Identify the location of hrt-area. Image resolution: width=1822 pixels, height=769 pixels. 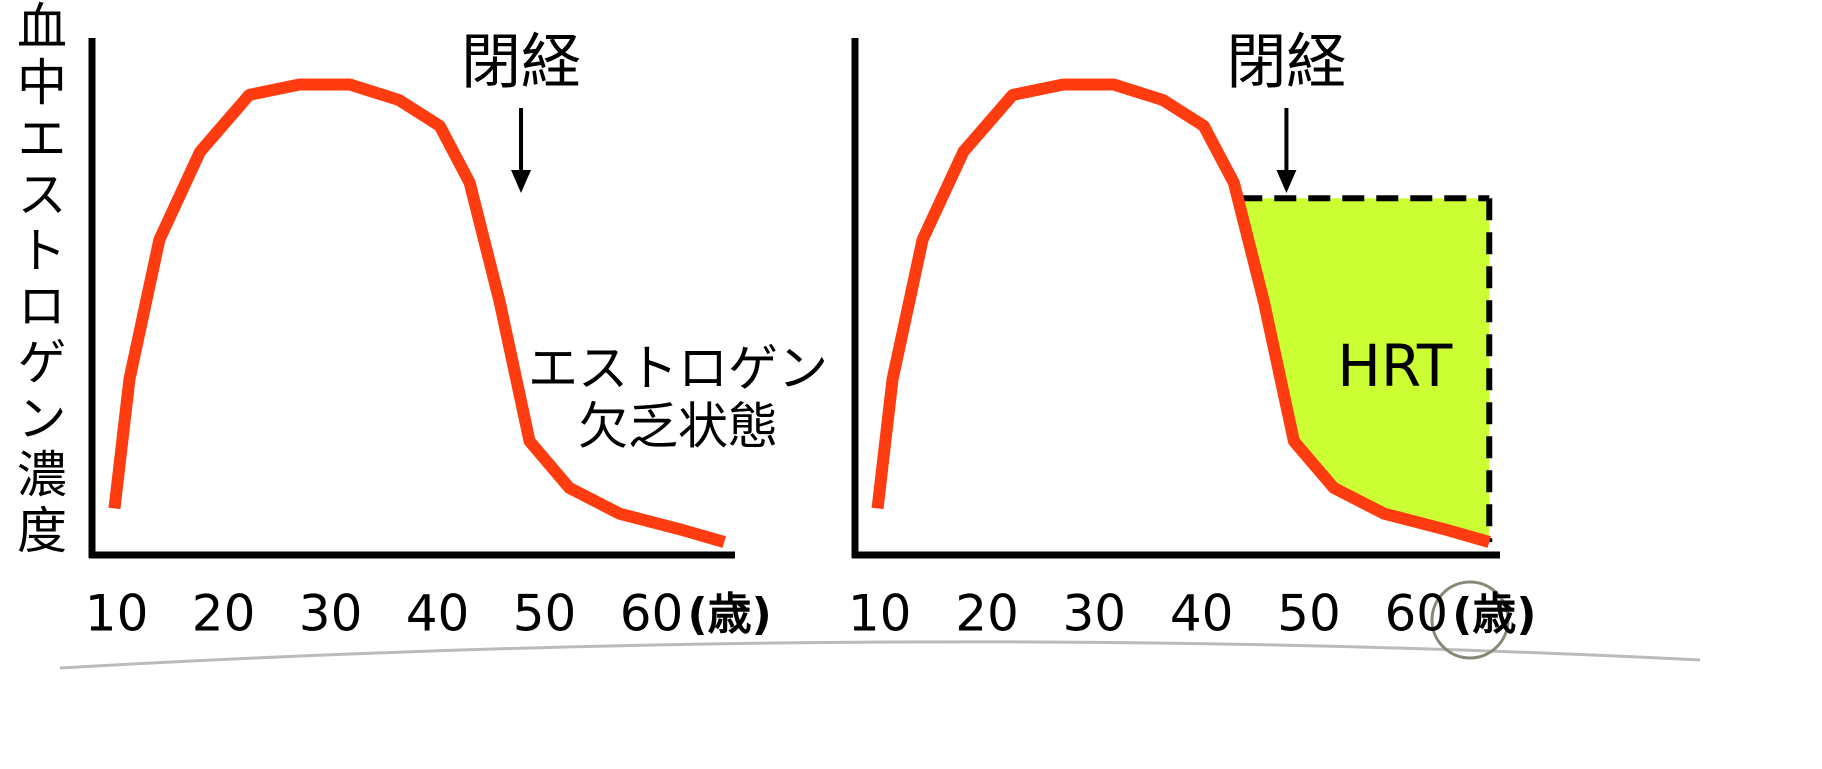
(1365, 370).